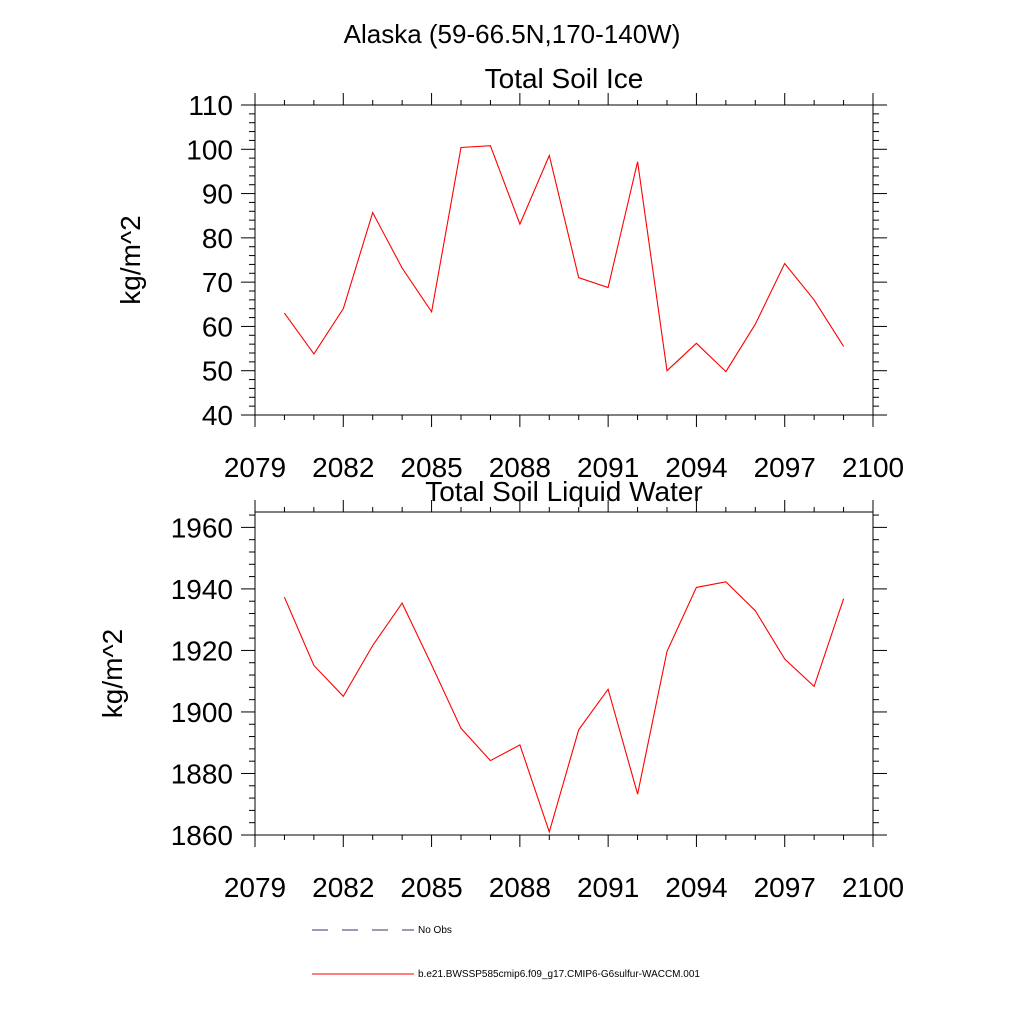  I want to click on y-tick-label: 1860, so click(202, 835).